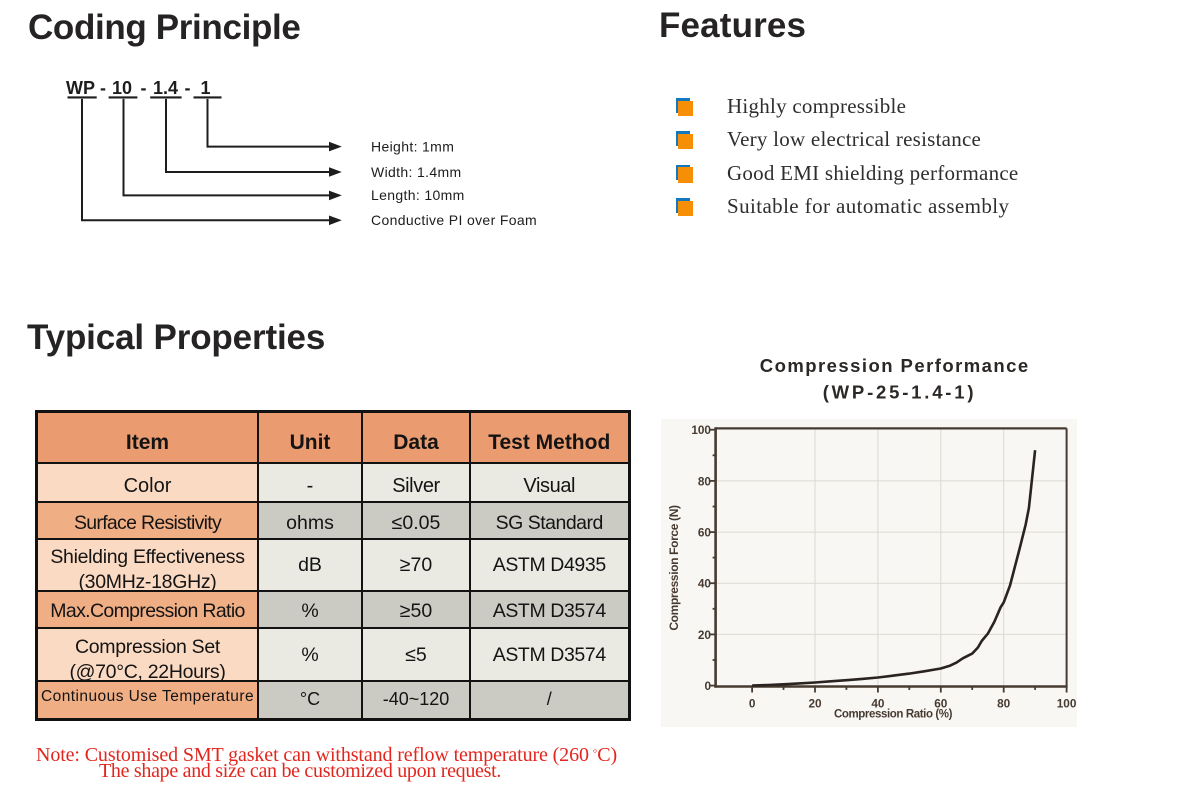  I want to click on svg-text: (WP-25-1.4-1), so click(900, 391).